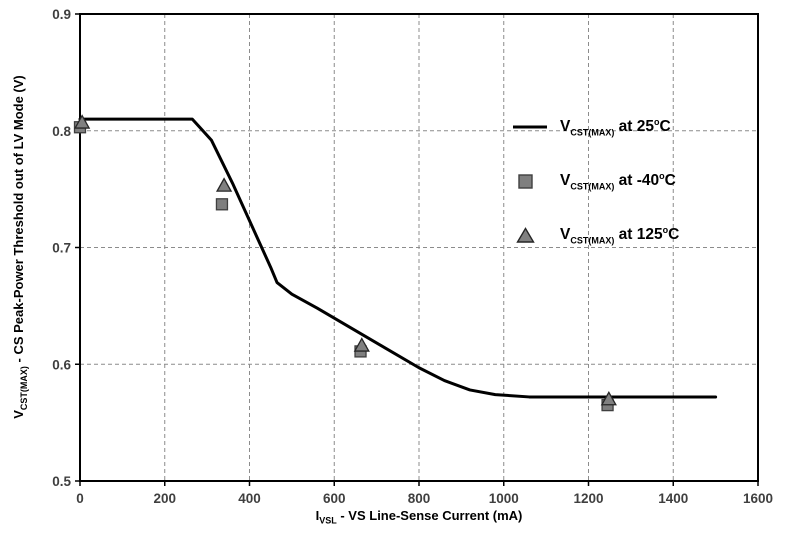 The image size is (802, 546). I want to click on svg-text: 1400, so click(673, 498).